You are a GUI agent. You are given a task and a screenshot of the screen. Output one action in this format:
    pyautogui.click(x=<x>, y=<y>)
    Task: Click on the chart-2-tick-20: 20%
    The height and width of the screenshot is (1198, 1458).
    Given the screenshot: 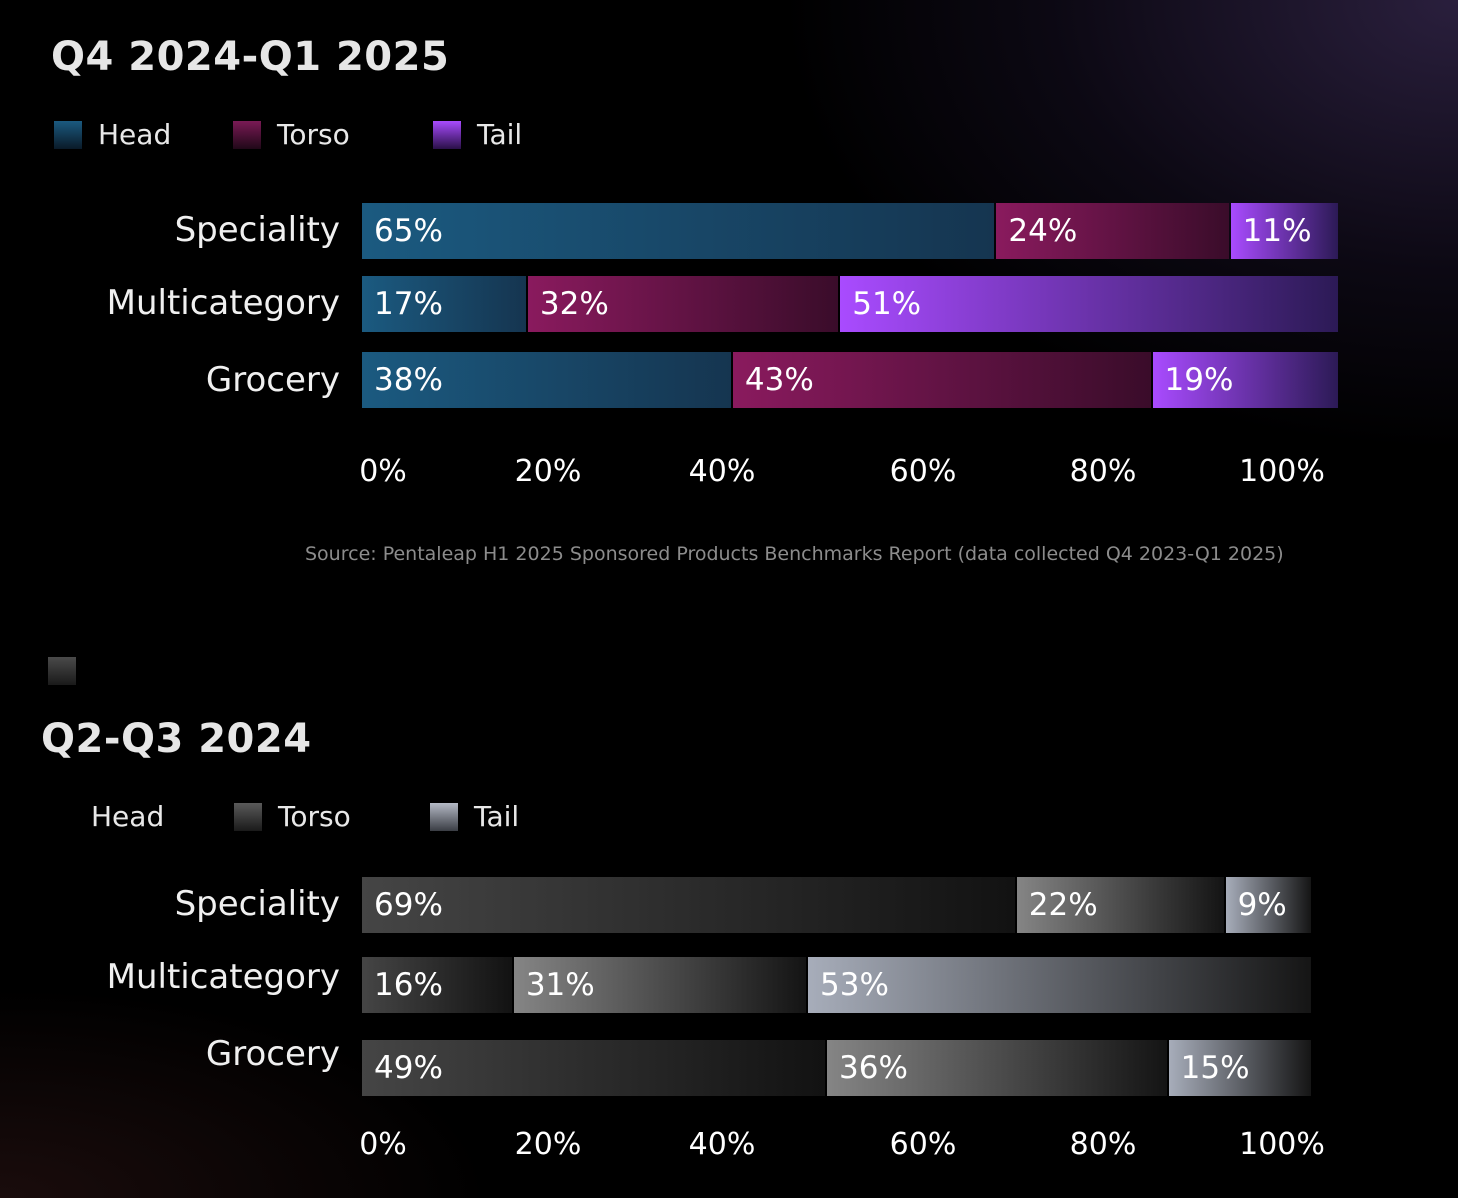 What is the action you would take?
    pyautogui.click(x=548, y=1144)
    